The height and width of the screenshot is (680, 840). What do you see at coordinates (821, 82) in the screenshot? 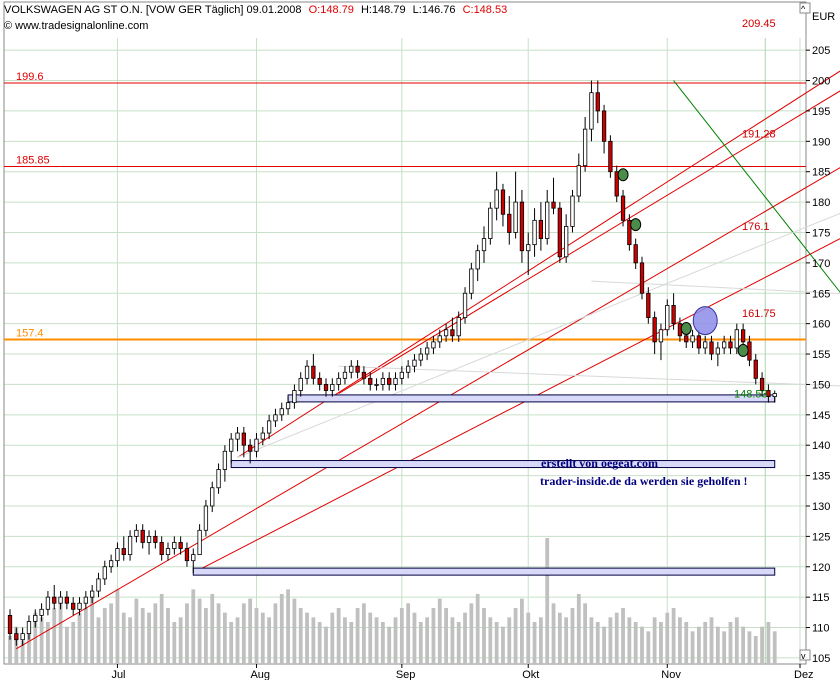
I see `price-tick-label: 200` at bounding box center [821, 82].